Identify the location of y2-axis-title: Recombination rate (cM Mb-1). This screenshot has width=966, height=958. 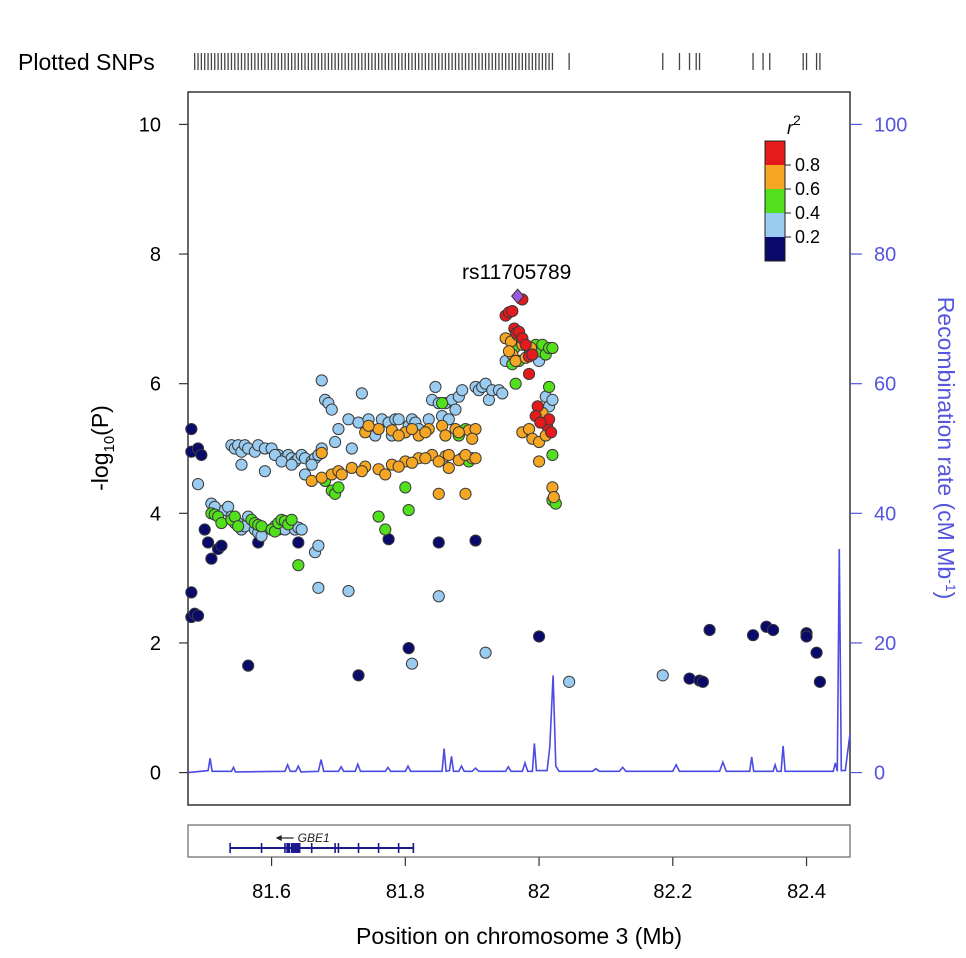
(946, 448).